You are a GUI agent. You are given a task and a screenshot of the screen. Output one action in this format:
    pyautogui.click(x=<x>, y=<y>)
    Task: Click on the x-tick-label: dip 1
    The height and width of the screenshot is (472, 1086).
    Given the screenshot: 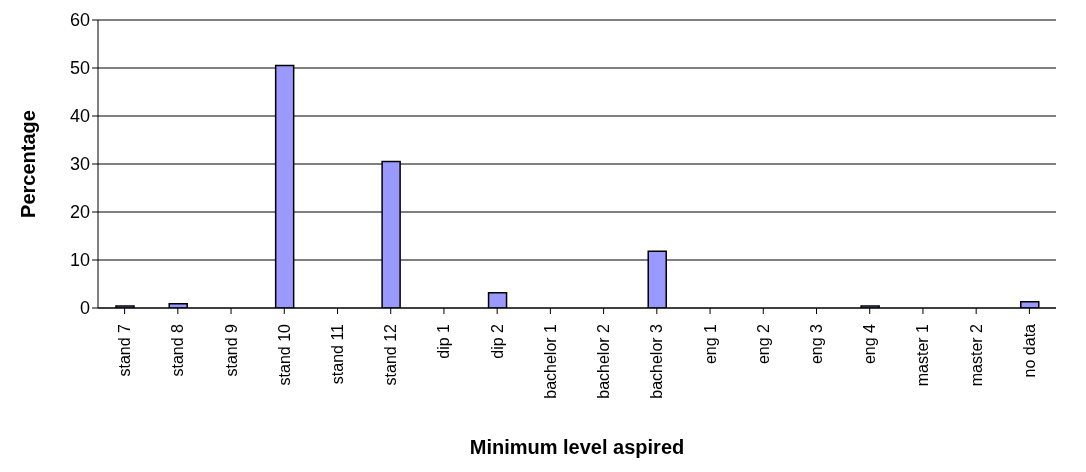 What is the action you would take?
    pyautogui.click(x=444, y=341)
    